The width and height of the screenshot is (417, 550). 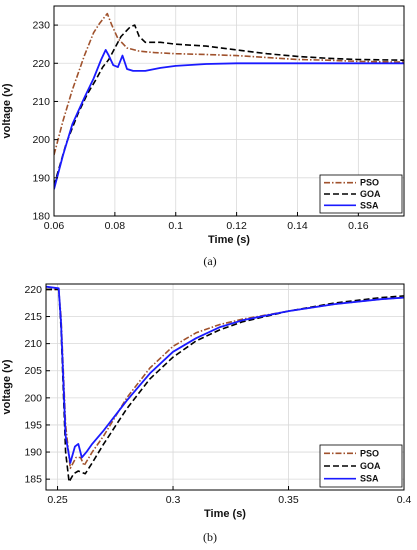 I want to click on x-tick-label: 0.4, so click(x=404, y=500).